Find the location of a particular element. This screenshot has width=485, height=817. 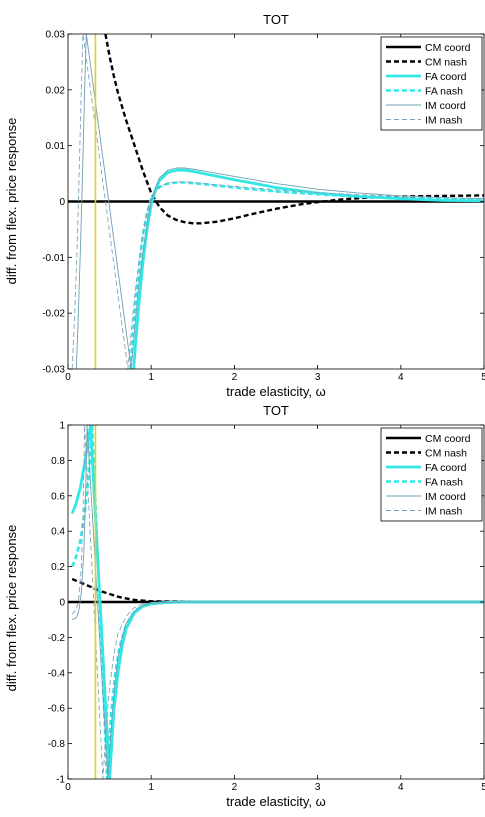

chart-bottom-ytick-label: 0 is located at coordinates (62, 603).